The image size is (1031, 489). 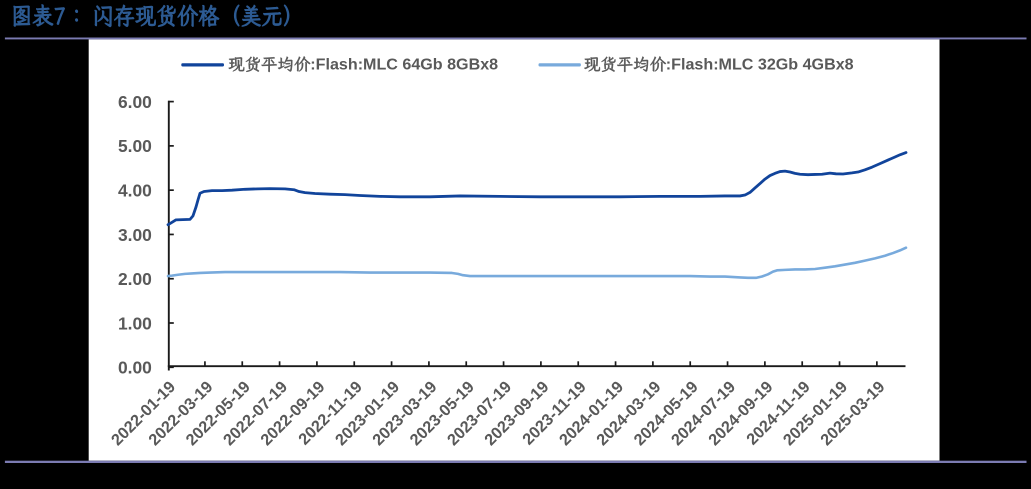 What do you see at coordinates (135, 323) in the screenshot?
I see `svg-text: 1.00` at bounding box center [135, 323].